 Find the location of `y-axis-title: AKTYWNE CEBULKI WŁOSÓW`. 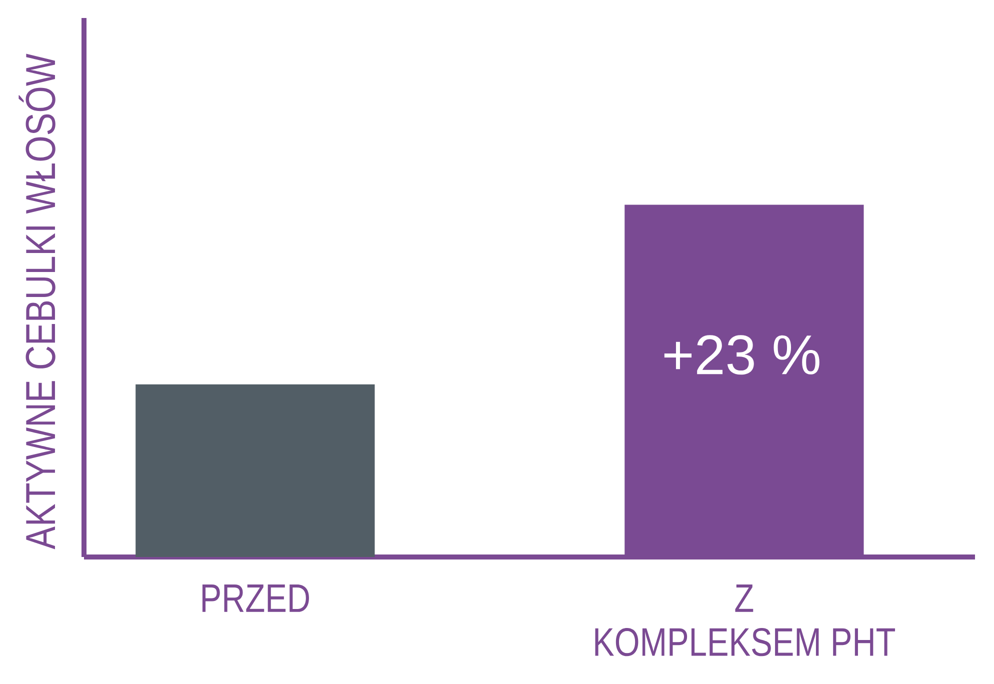

y-axis-title: AKTYWNE CEBULKI WŁOSÓW is located at coordinates (37, 302).